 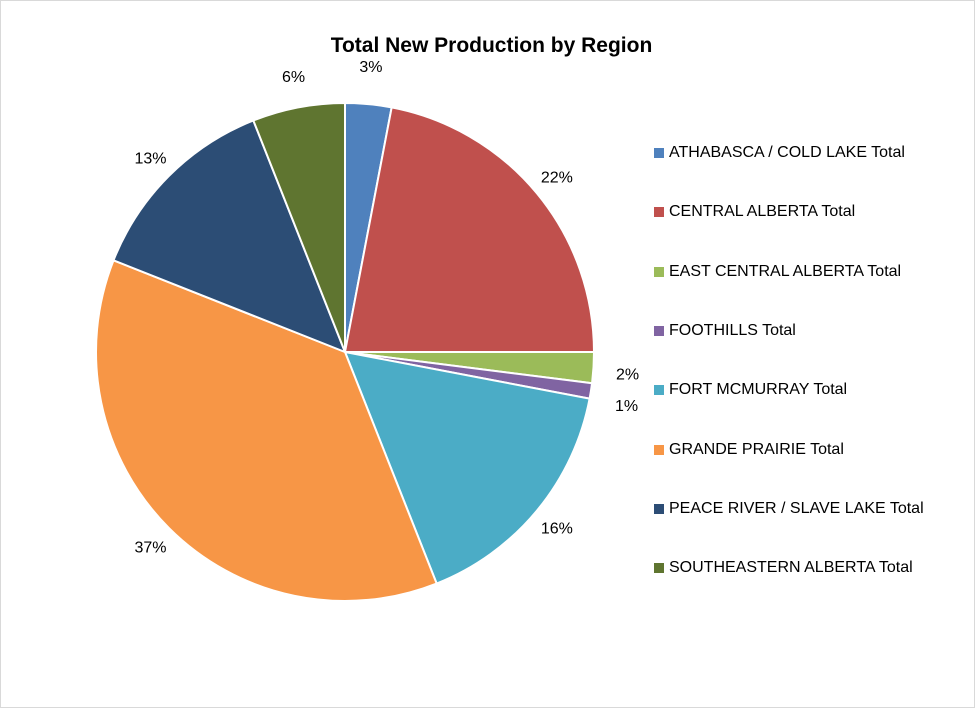 I want to click on legend-item-1: ATHABASCA / COLD LAKE Total, so click(x=804, y=153).